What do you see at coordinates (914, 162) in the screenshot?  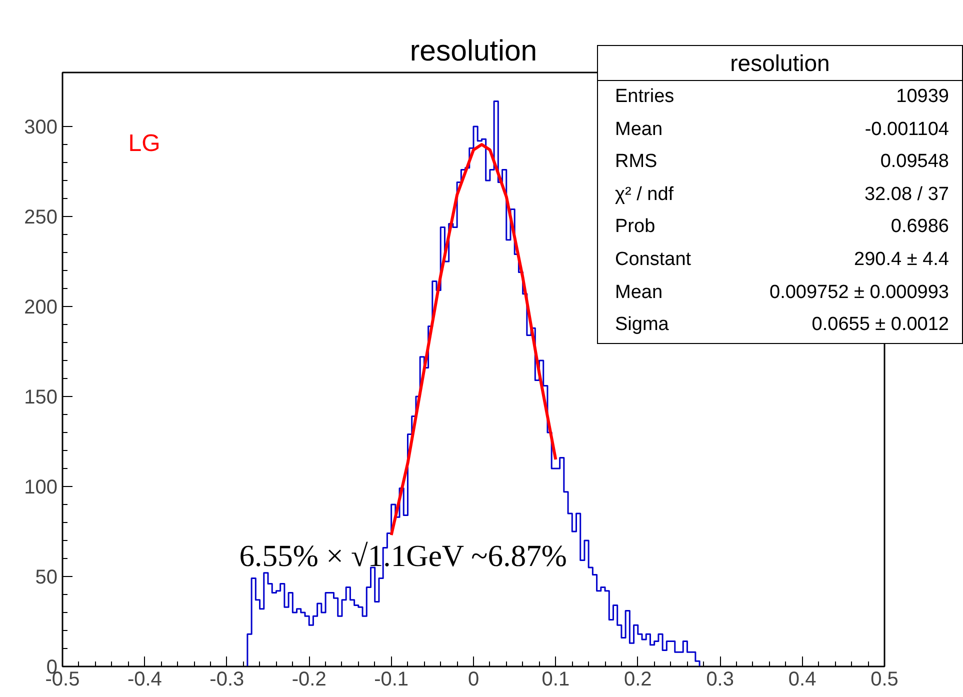 I see `annotation: 0.09548` at bounding box center [914, 162].